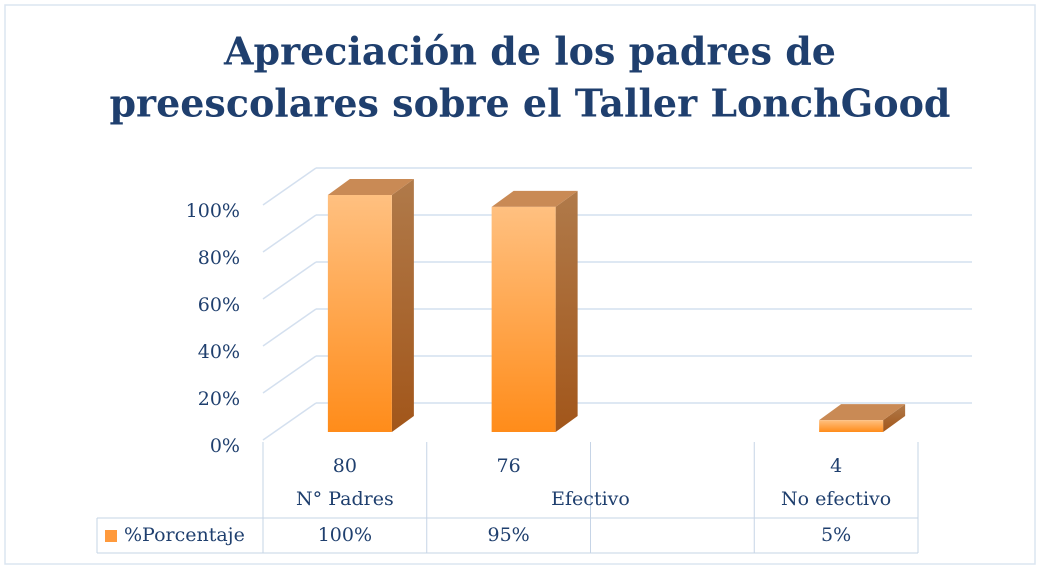 The image size is (1042, 569). I want to click on y-tick-label: 100%, so click(213, 211).